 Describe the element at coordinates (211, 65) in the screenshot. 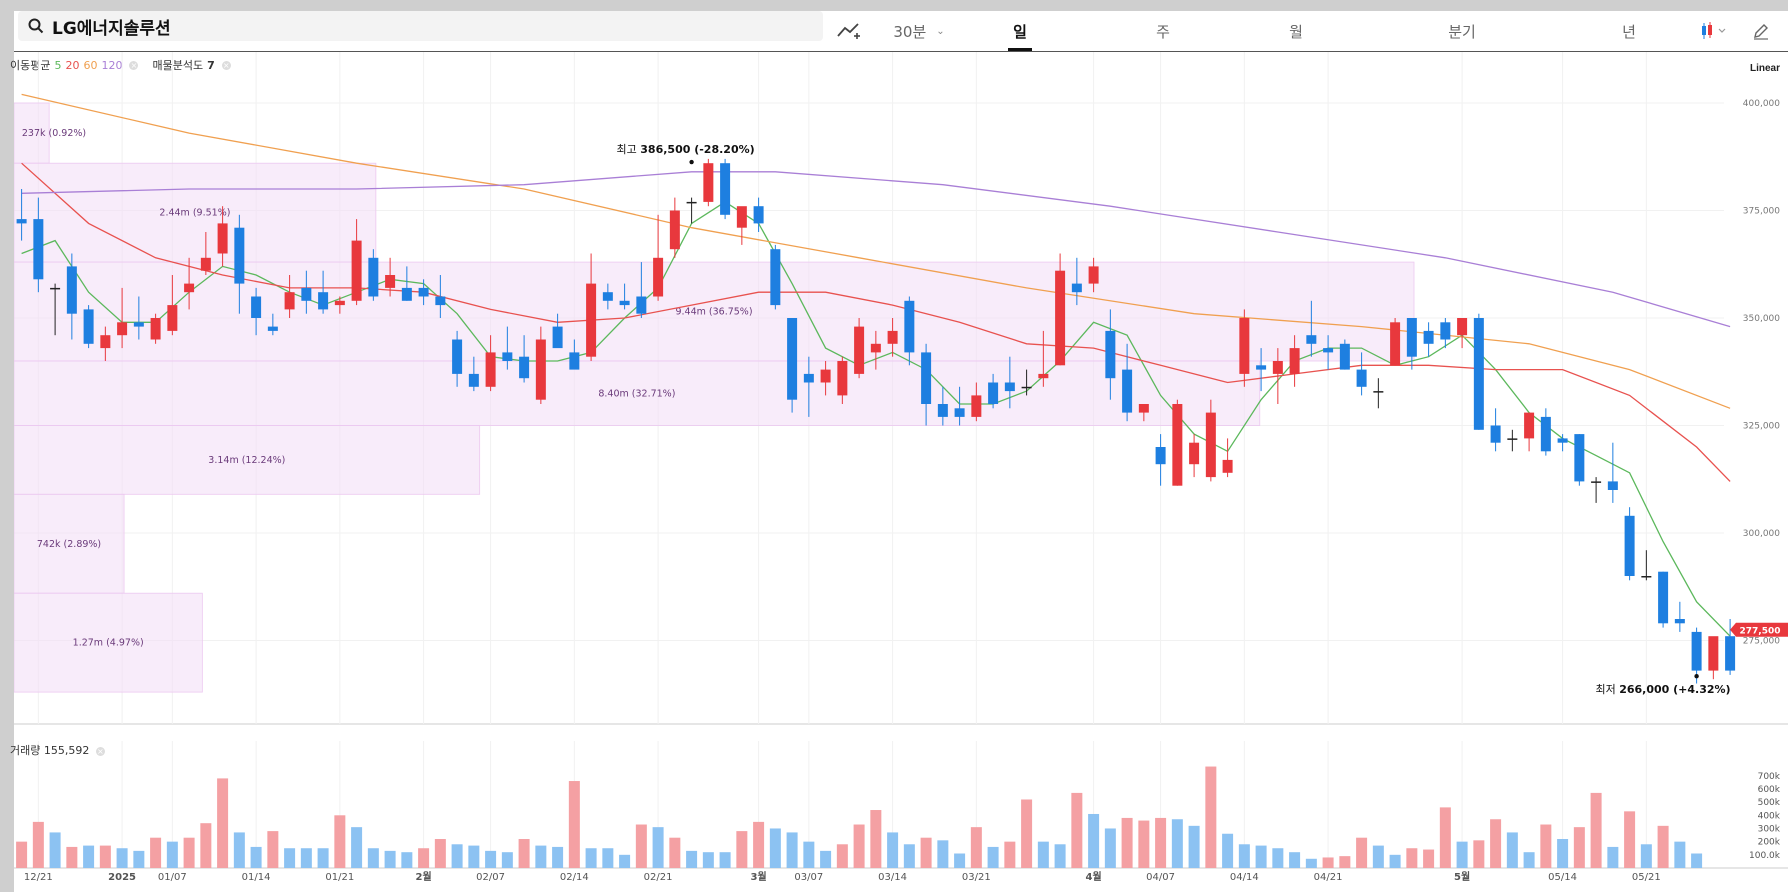

I see `profile-value: 7` at that location.